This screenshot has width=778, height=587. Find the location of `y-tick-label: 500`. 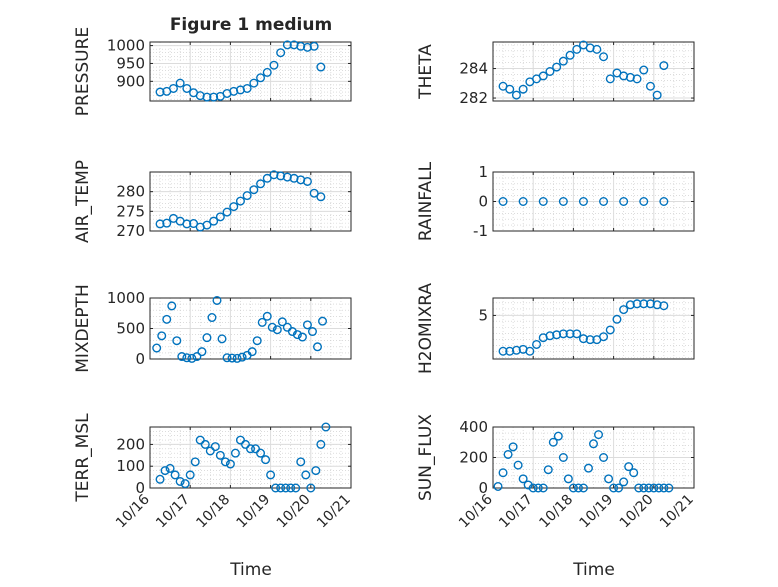

y-tick-label: 500 is located at coordinates (130, 329).